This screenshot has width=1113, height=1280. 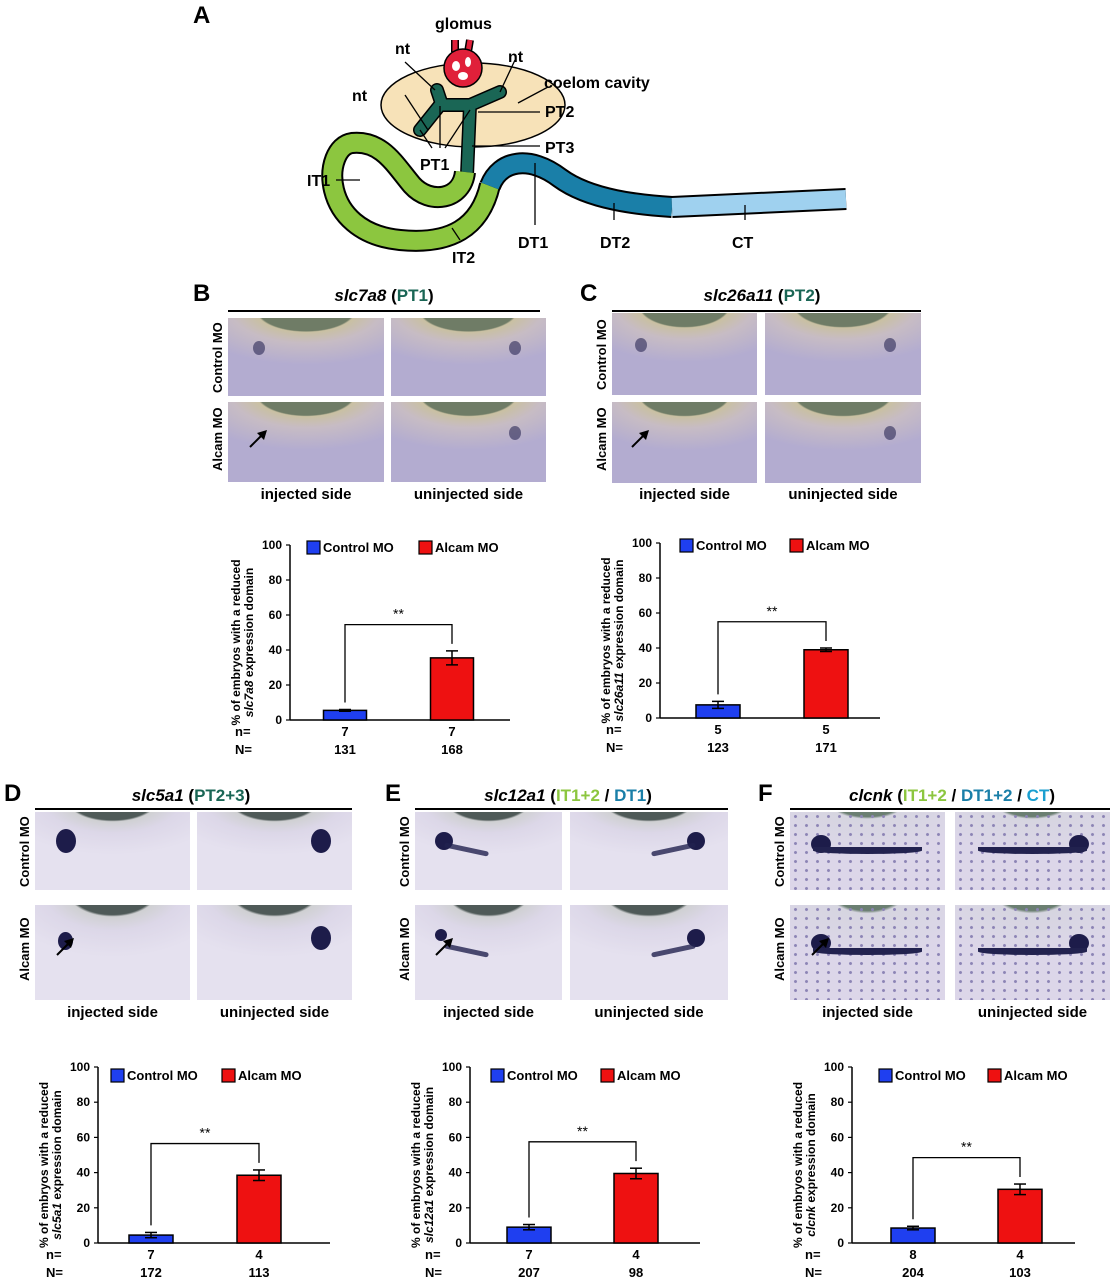 I want to click on panel-title: slc7a8 (PT1), so click(x=383, y=296).